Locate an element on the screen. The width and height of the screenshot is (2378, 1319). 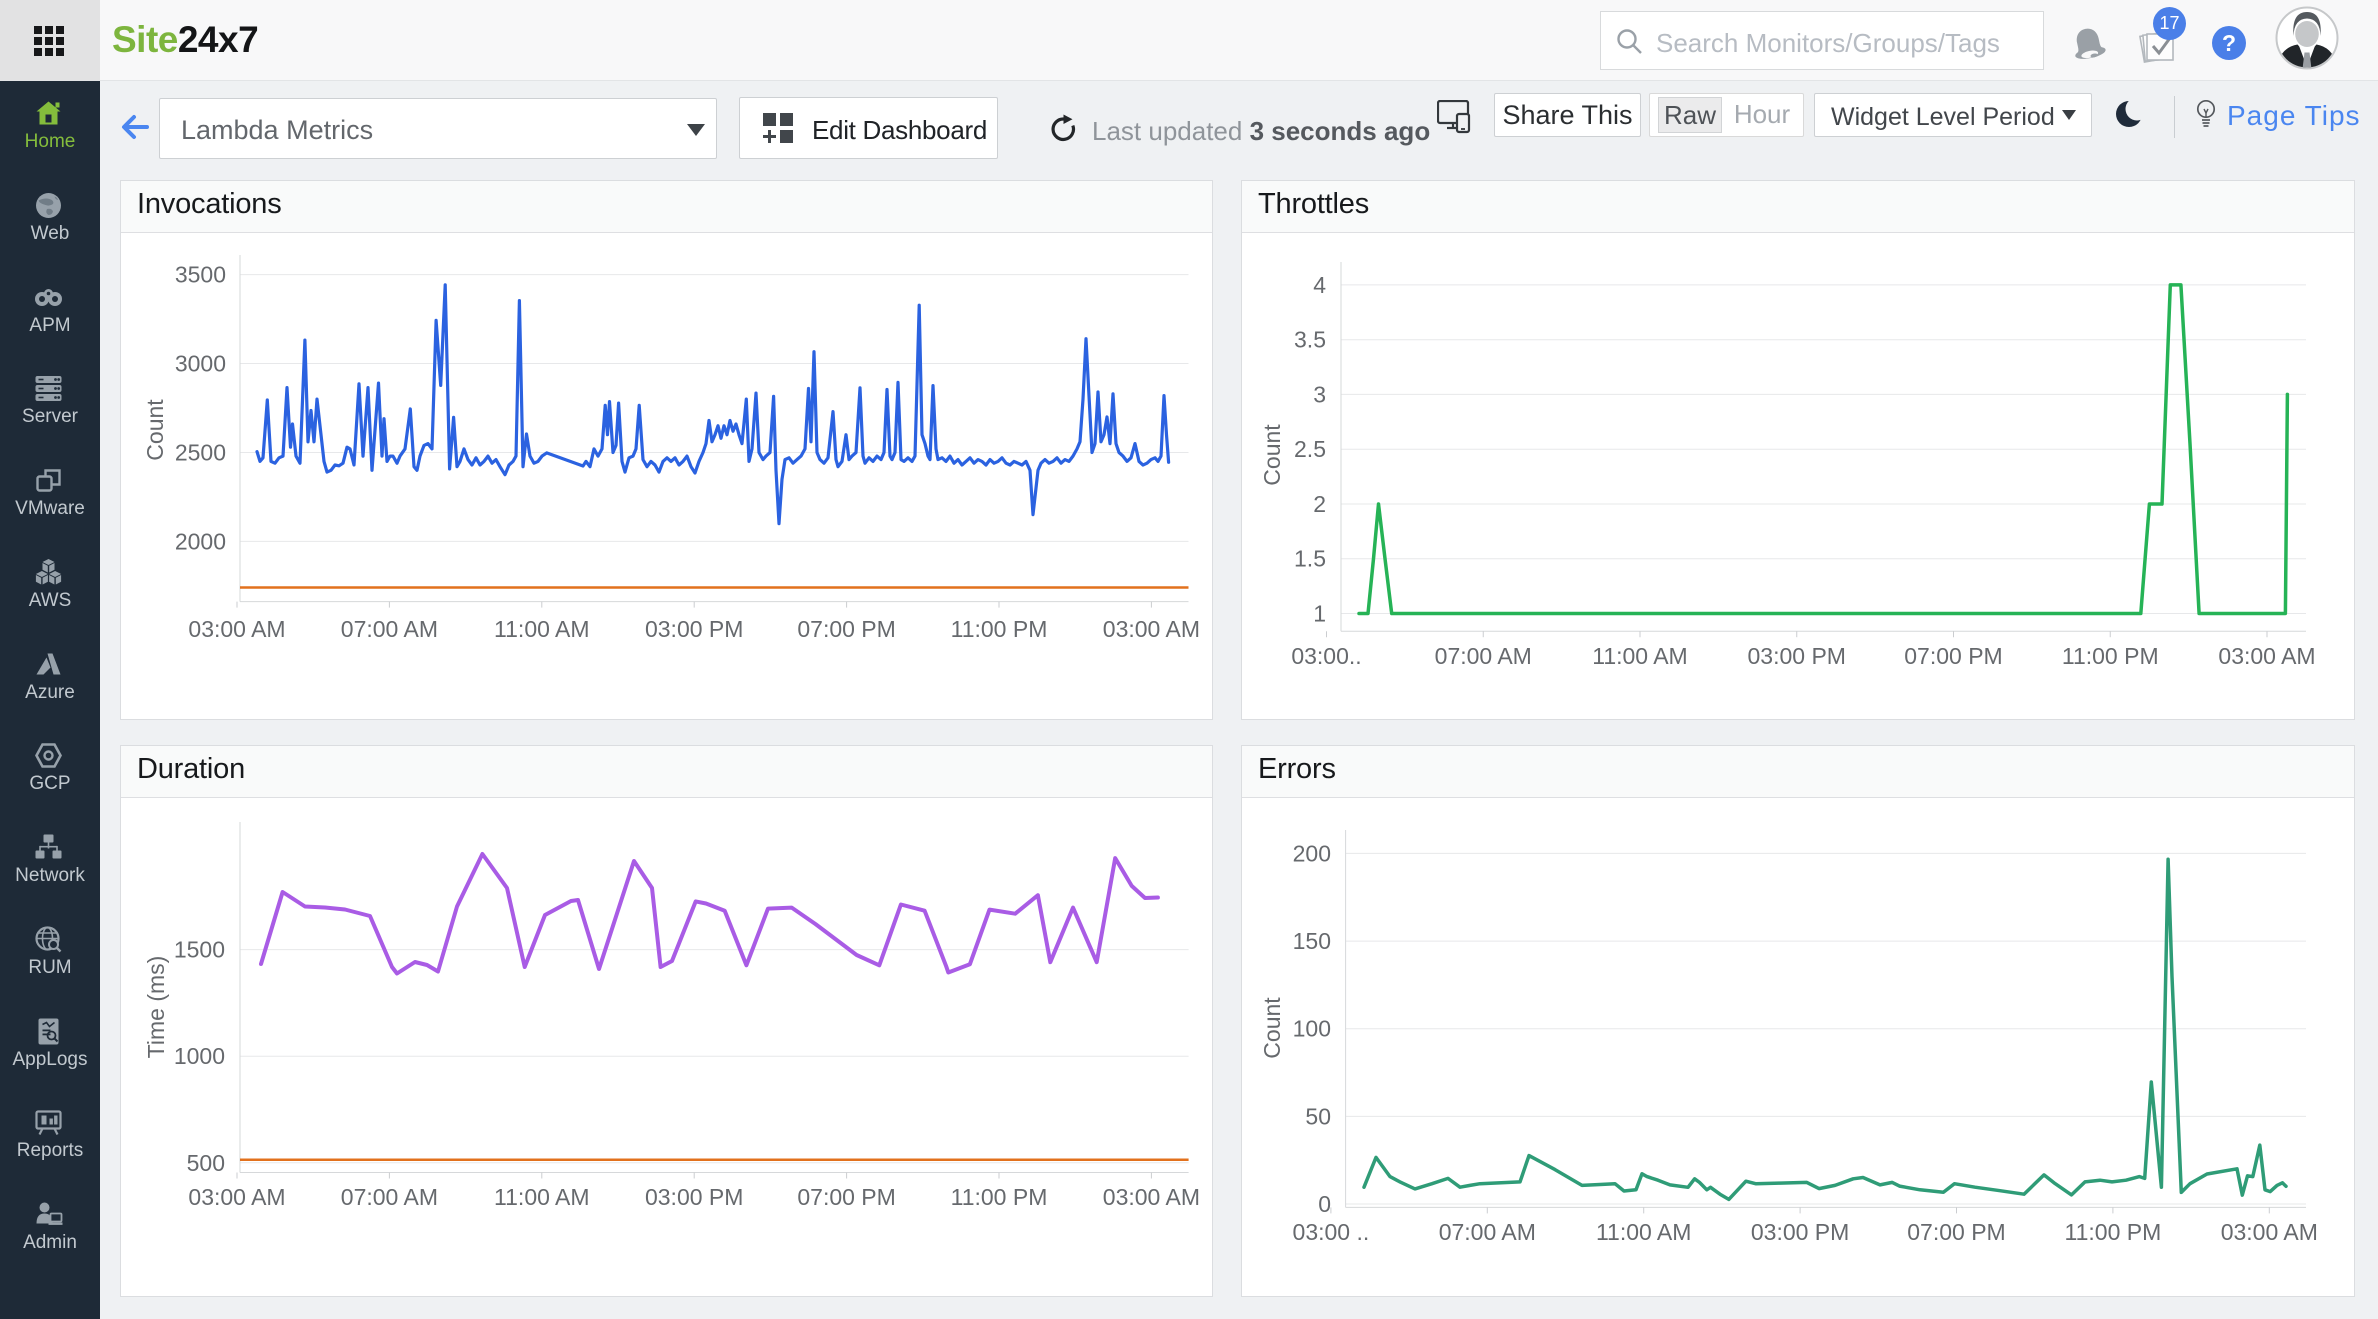
svg-text: 500 is located at coordinates (206, 1163).